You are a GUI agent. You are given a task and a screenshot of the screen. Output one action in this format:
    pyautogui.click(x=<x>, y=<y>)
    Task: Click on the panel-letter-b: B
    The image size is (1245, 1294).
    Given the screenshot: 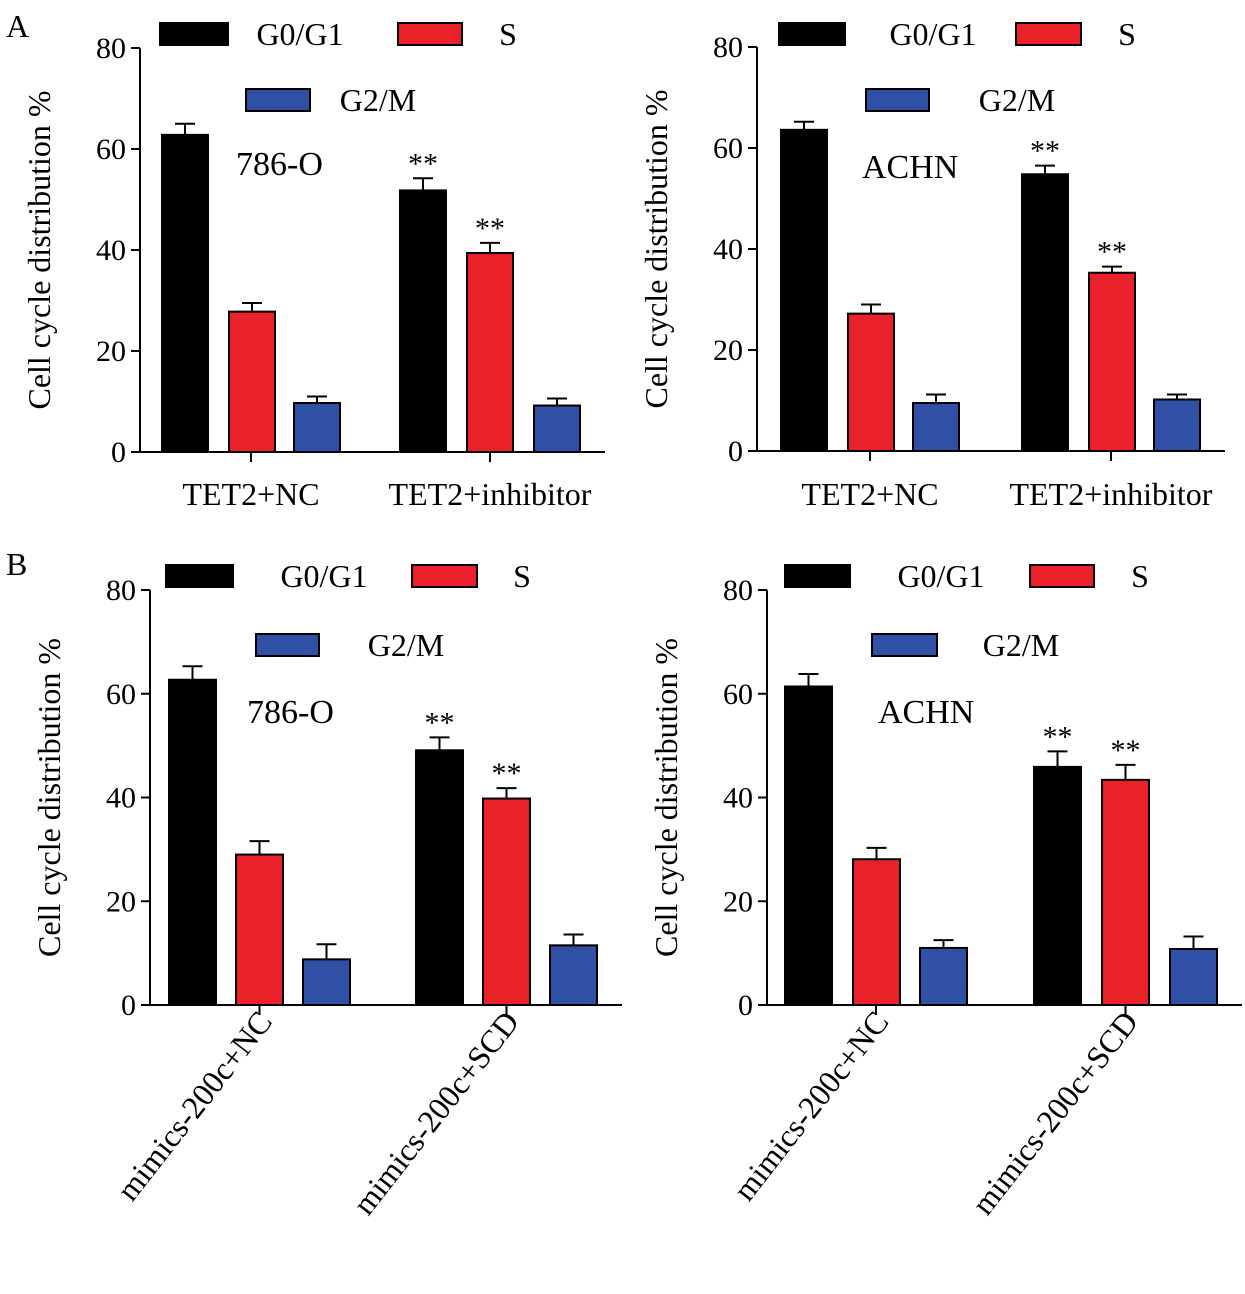 What is the action you would take?
    pyautogui.click(x=17, y=564)
    